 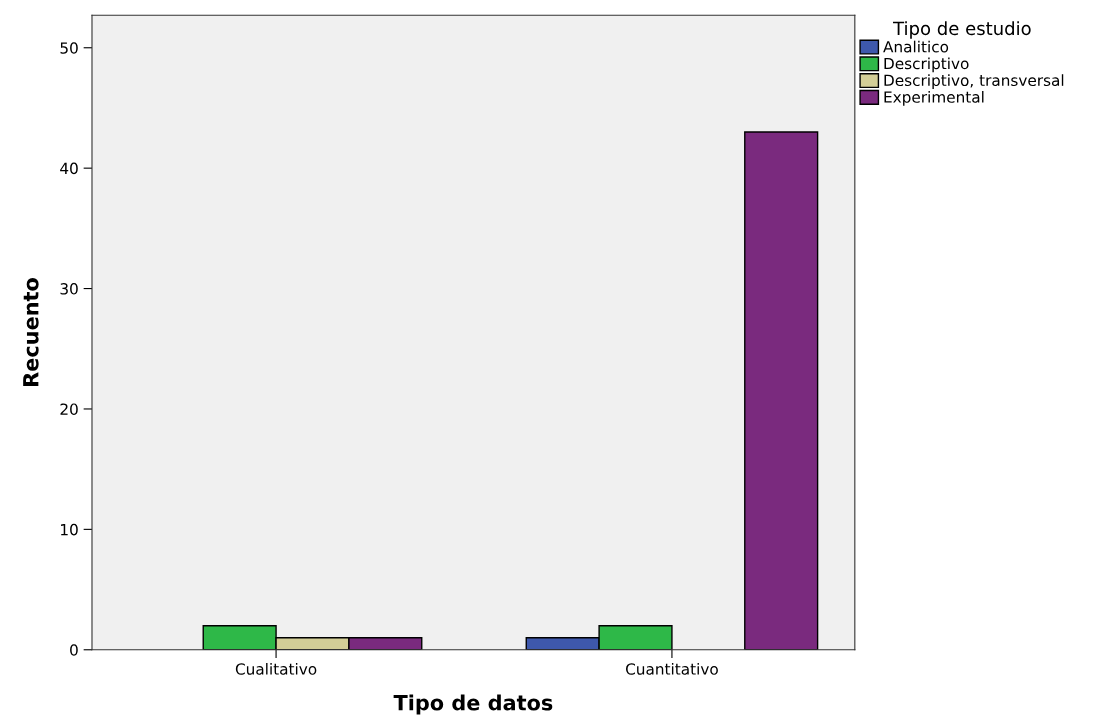 What do you see at coordinates (69, 168) in the screenshot?
I see `y-tick-label: 40` at bounding box center [69, 168].